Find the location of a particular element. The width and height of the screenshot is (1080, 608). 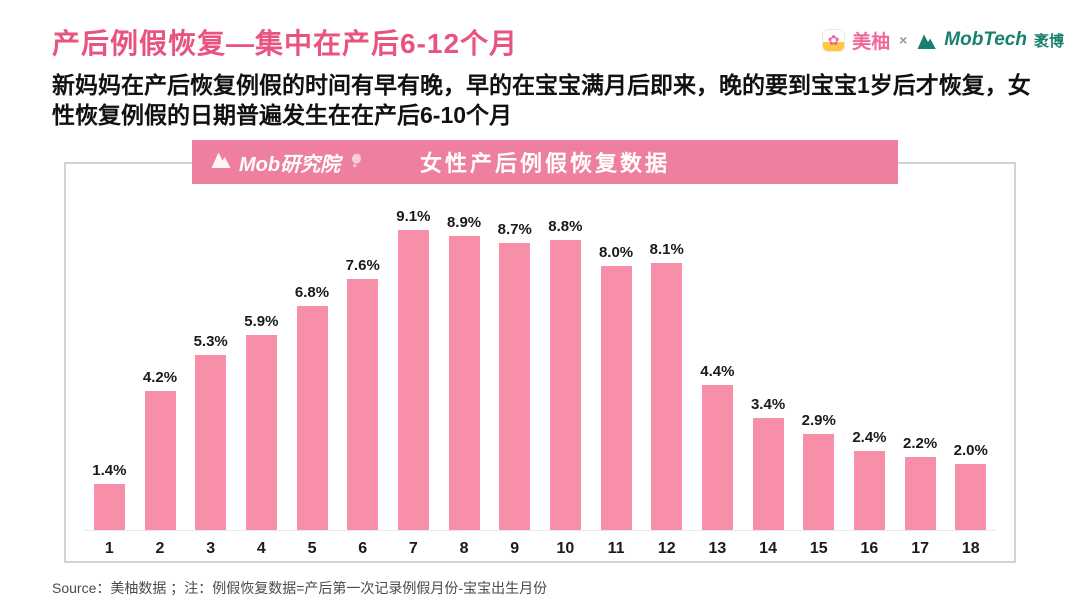

mob-research-logo: Mob研究院 is located at coordinates (286, 162).